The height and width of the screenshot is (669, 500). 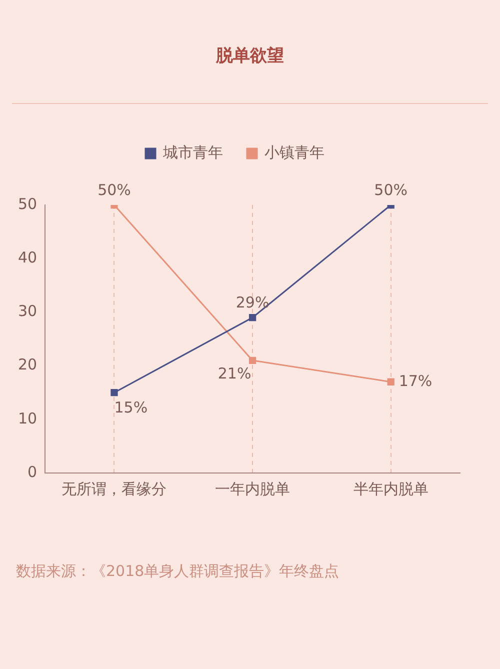 I want to click on data-label: 15%, so click(x=131, y=407).